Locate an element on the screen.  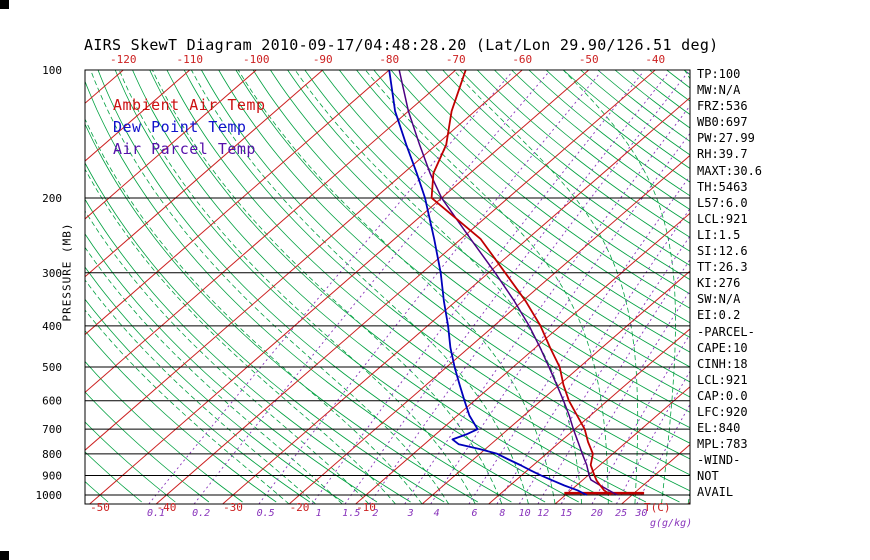
legend-item-2: Air Parcel Temp is located at coordinates (189, 149).